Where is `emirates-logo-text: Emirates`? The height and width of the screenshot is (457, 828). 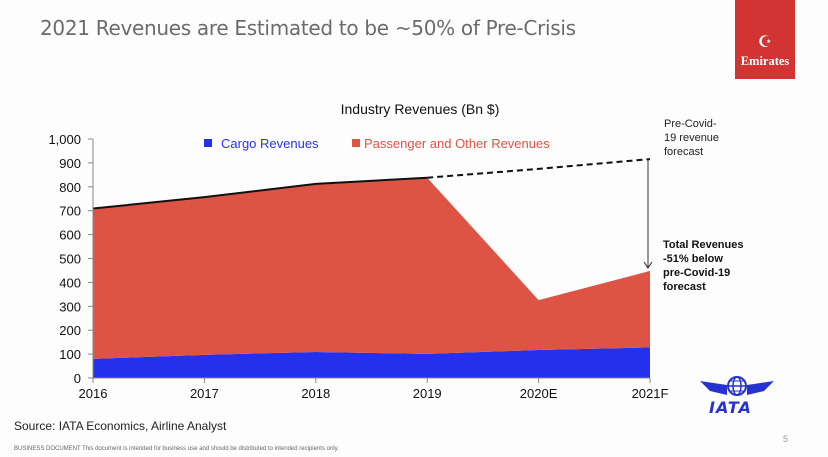 emirates-logo-text: Emirates is located at coordinates (765, 61).